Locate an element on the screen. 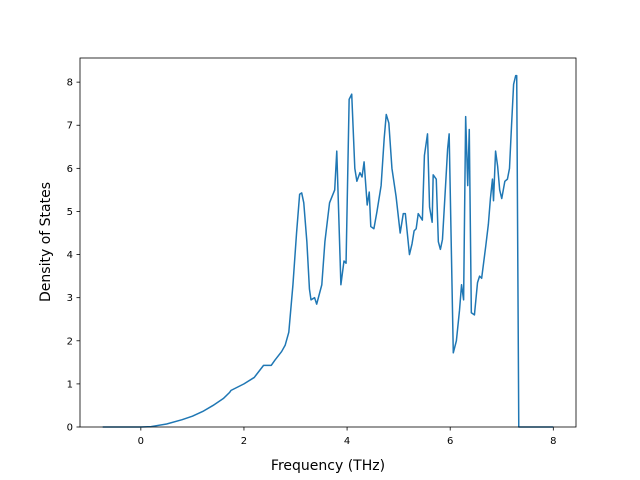  x-tick-label: 6 is located at coordinates (450, 441).